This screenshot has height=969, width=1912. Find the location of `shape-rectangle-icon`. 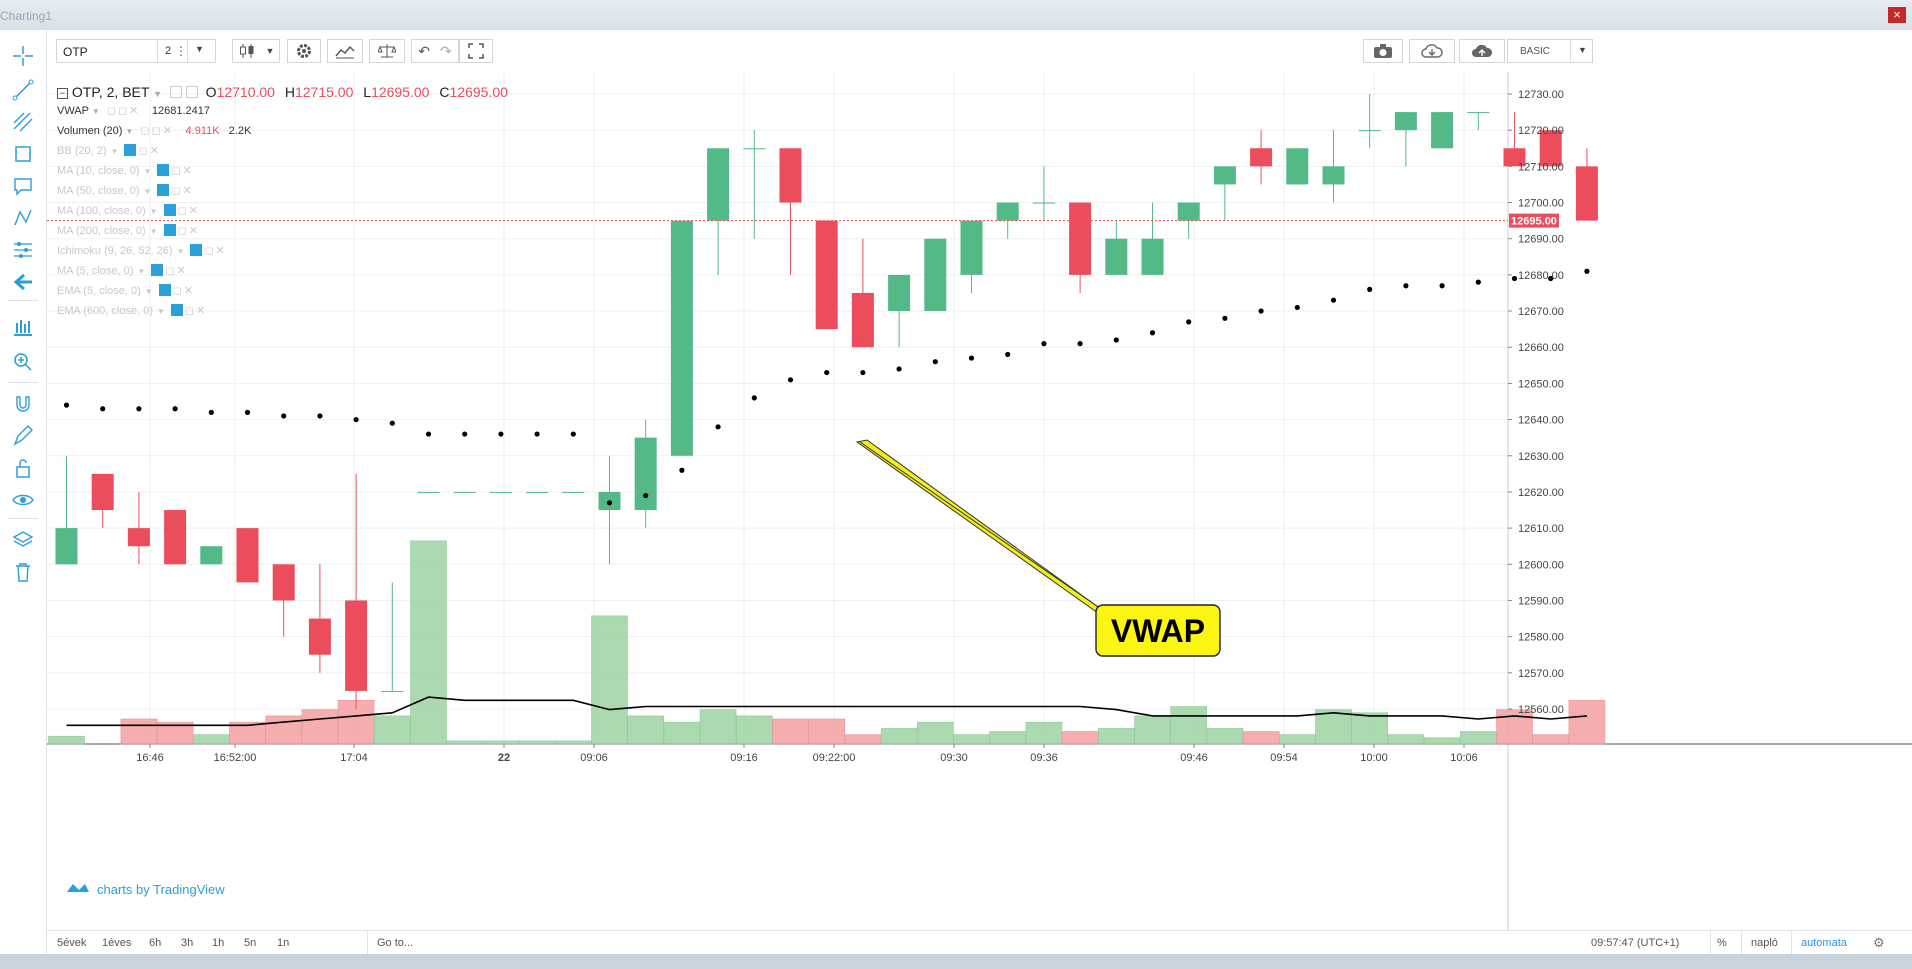

shape-rectangle-icon is located at coordinates (23, 154).